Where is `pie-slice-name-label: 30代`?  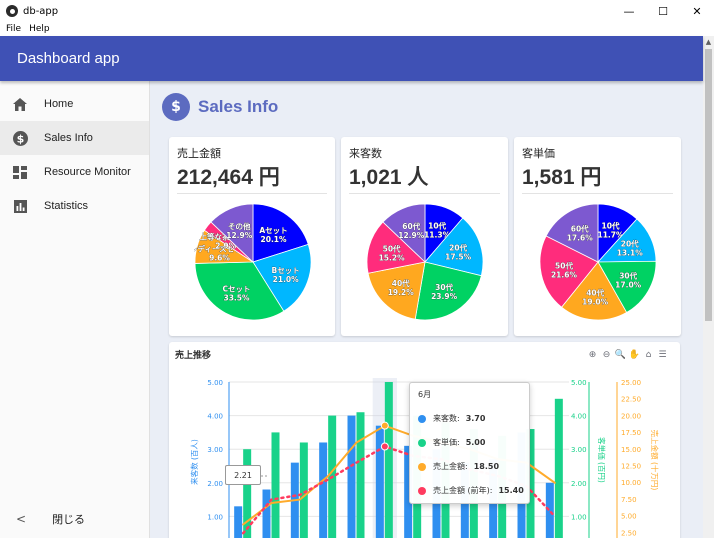 pie-slice-name-label: 30代 is located at coordinates (444, 287).